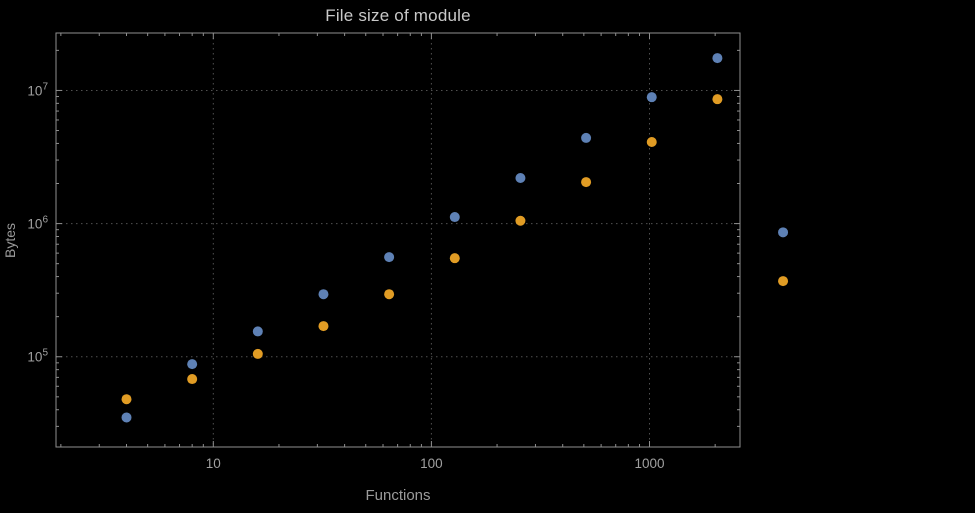 The image size is (975, 513). Describe the element at coordinates (213, 463) in the screenshot. I see `x-tick-label: 10` at that location.